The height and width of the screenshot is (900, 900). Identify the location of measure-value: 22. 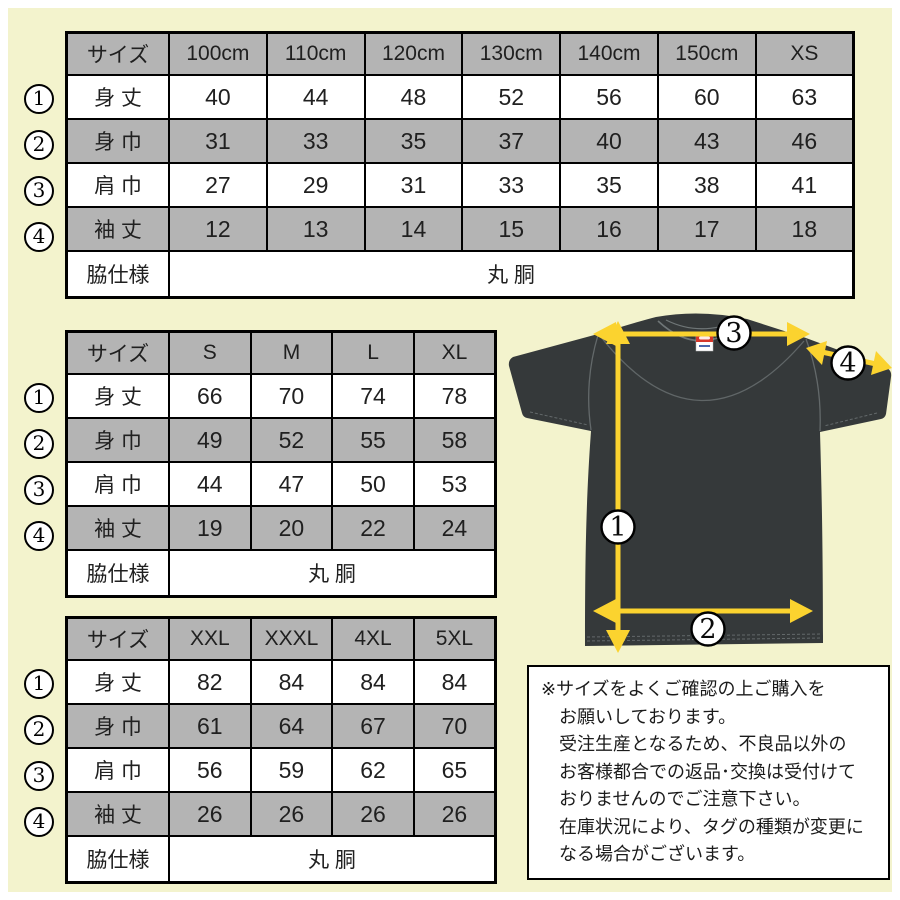
(373, 528).